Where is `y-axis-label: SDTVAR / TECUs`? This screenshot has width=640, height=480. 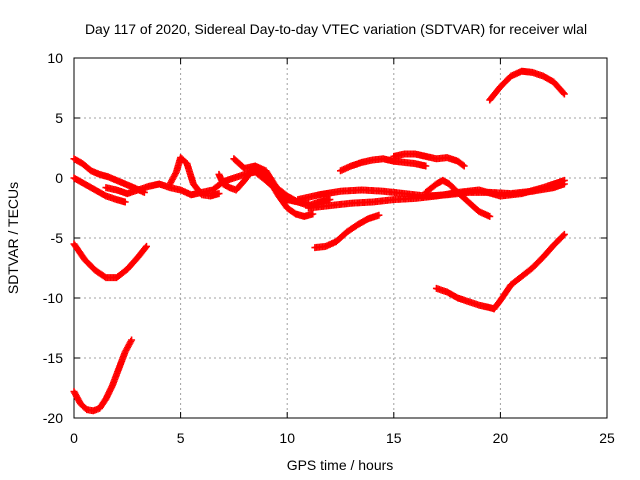 y-axis-label: SDTVAR / TECUs is located at coordinates (13, 238).